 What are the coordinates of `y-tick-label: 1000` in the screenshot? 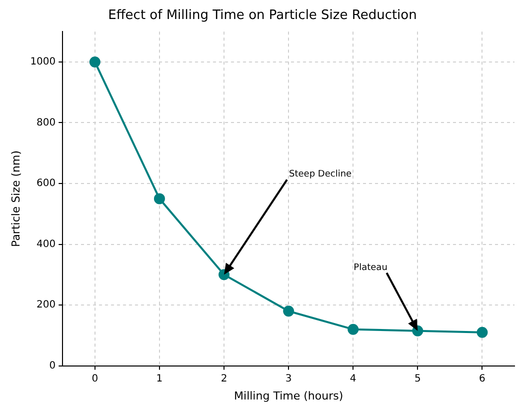 It's located at (43, 62).